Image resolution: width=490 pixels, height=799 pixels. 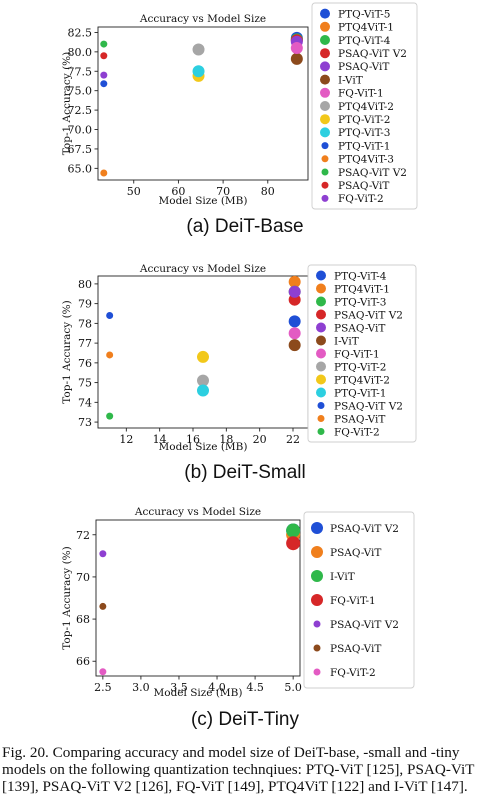 I want to click on y-tick-label: 75, so click(x=85, y=383).